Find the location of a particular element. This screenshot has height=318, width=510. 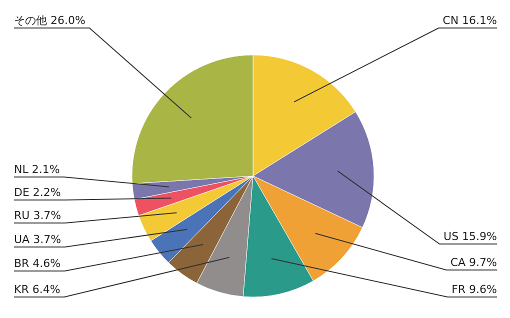

slice-label: DE 2.2% is located at coordinates (37, 192).